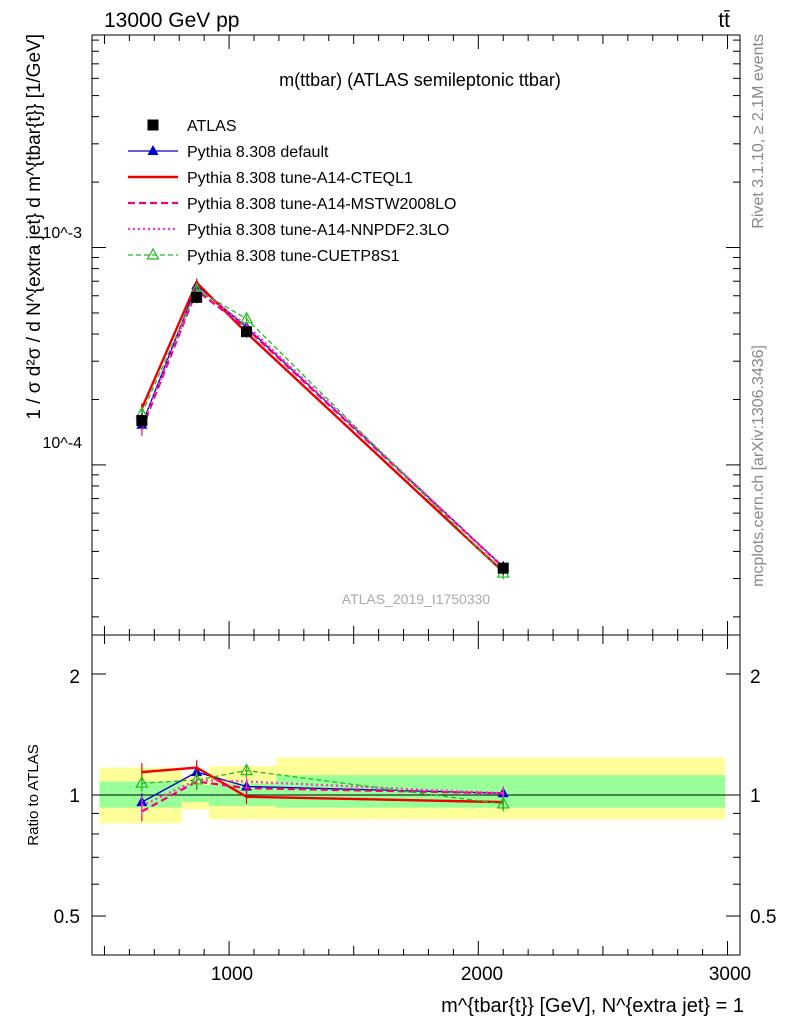 The width and height of the screenshot is (786, 1024). I want to click on ratio-series-layer, so click(322, 791).